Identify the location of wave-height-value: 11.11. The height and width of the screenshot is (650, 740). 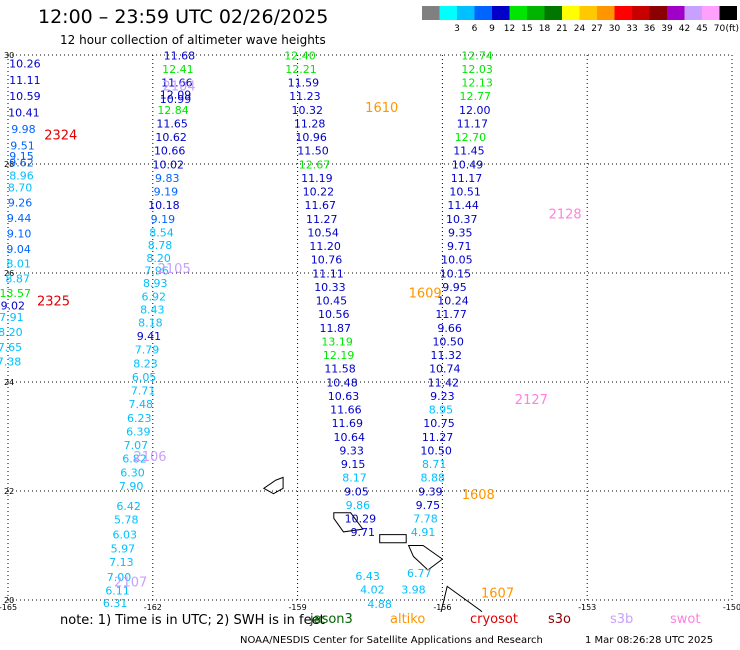
(328, 273).